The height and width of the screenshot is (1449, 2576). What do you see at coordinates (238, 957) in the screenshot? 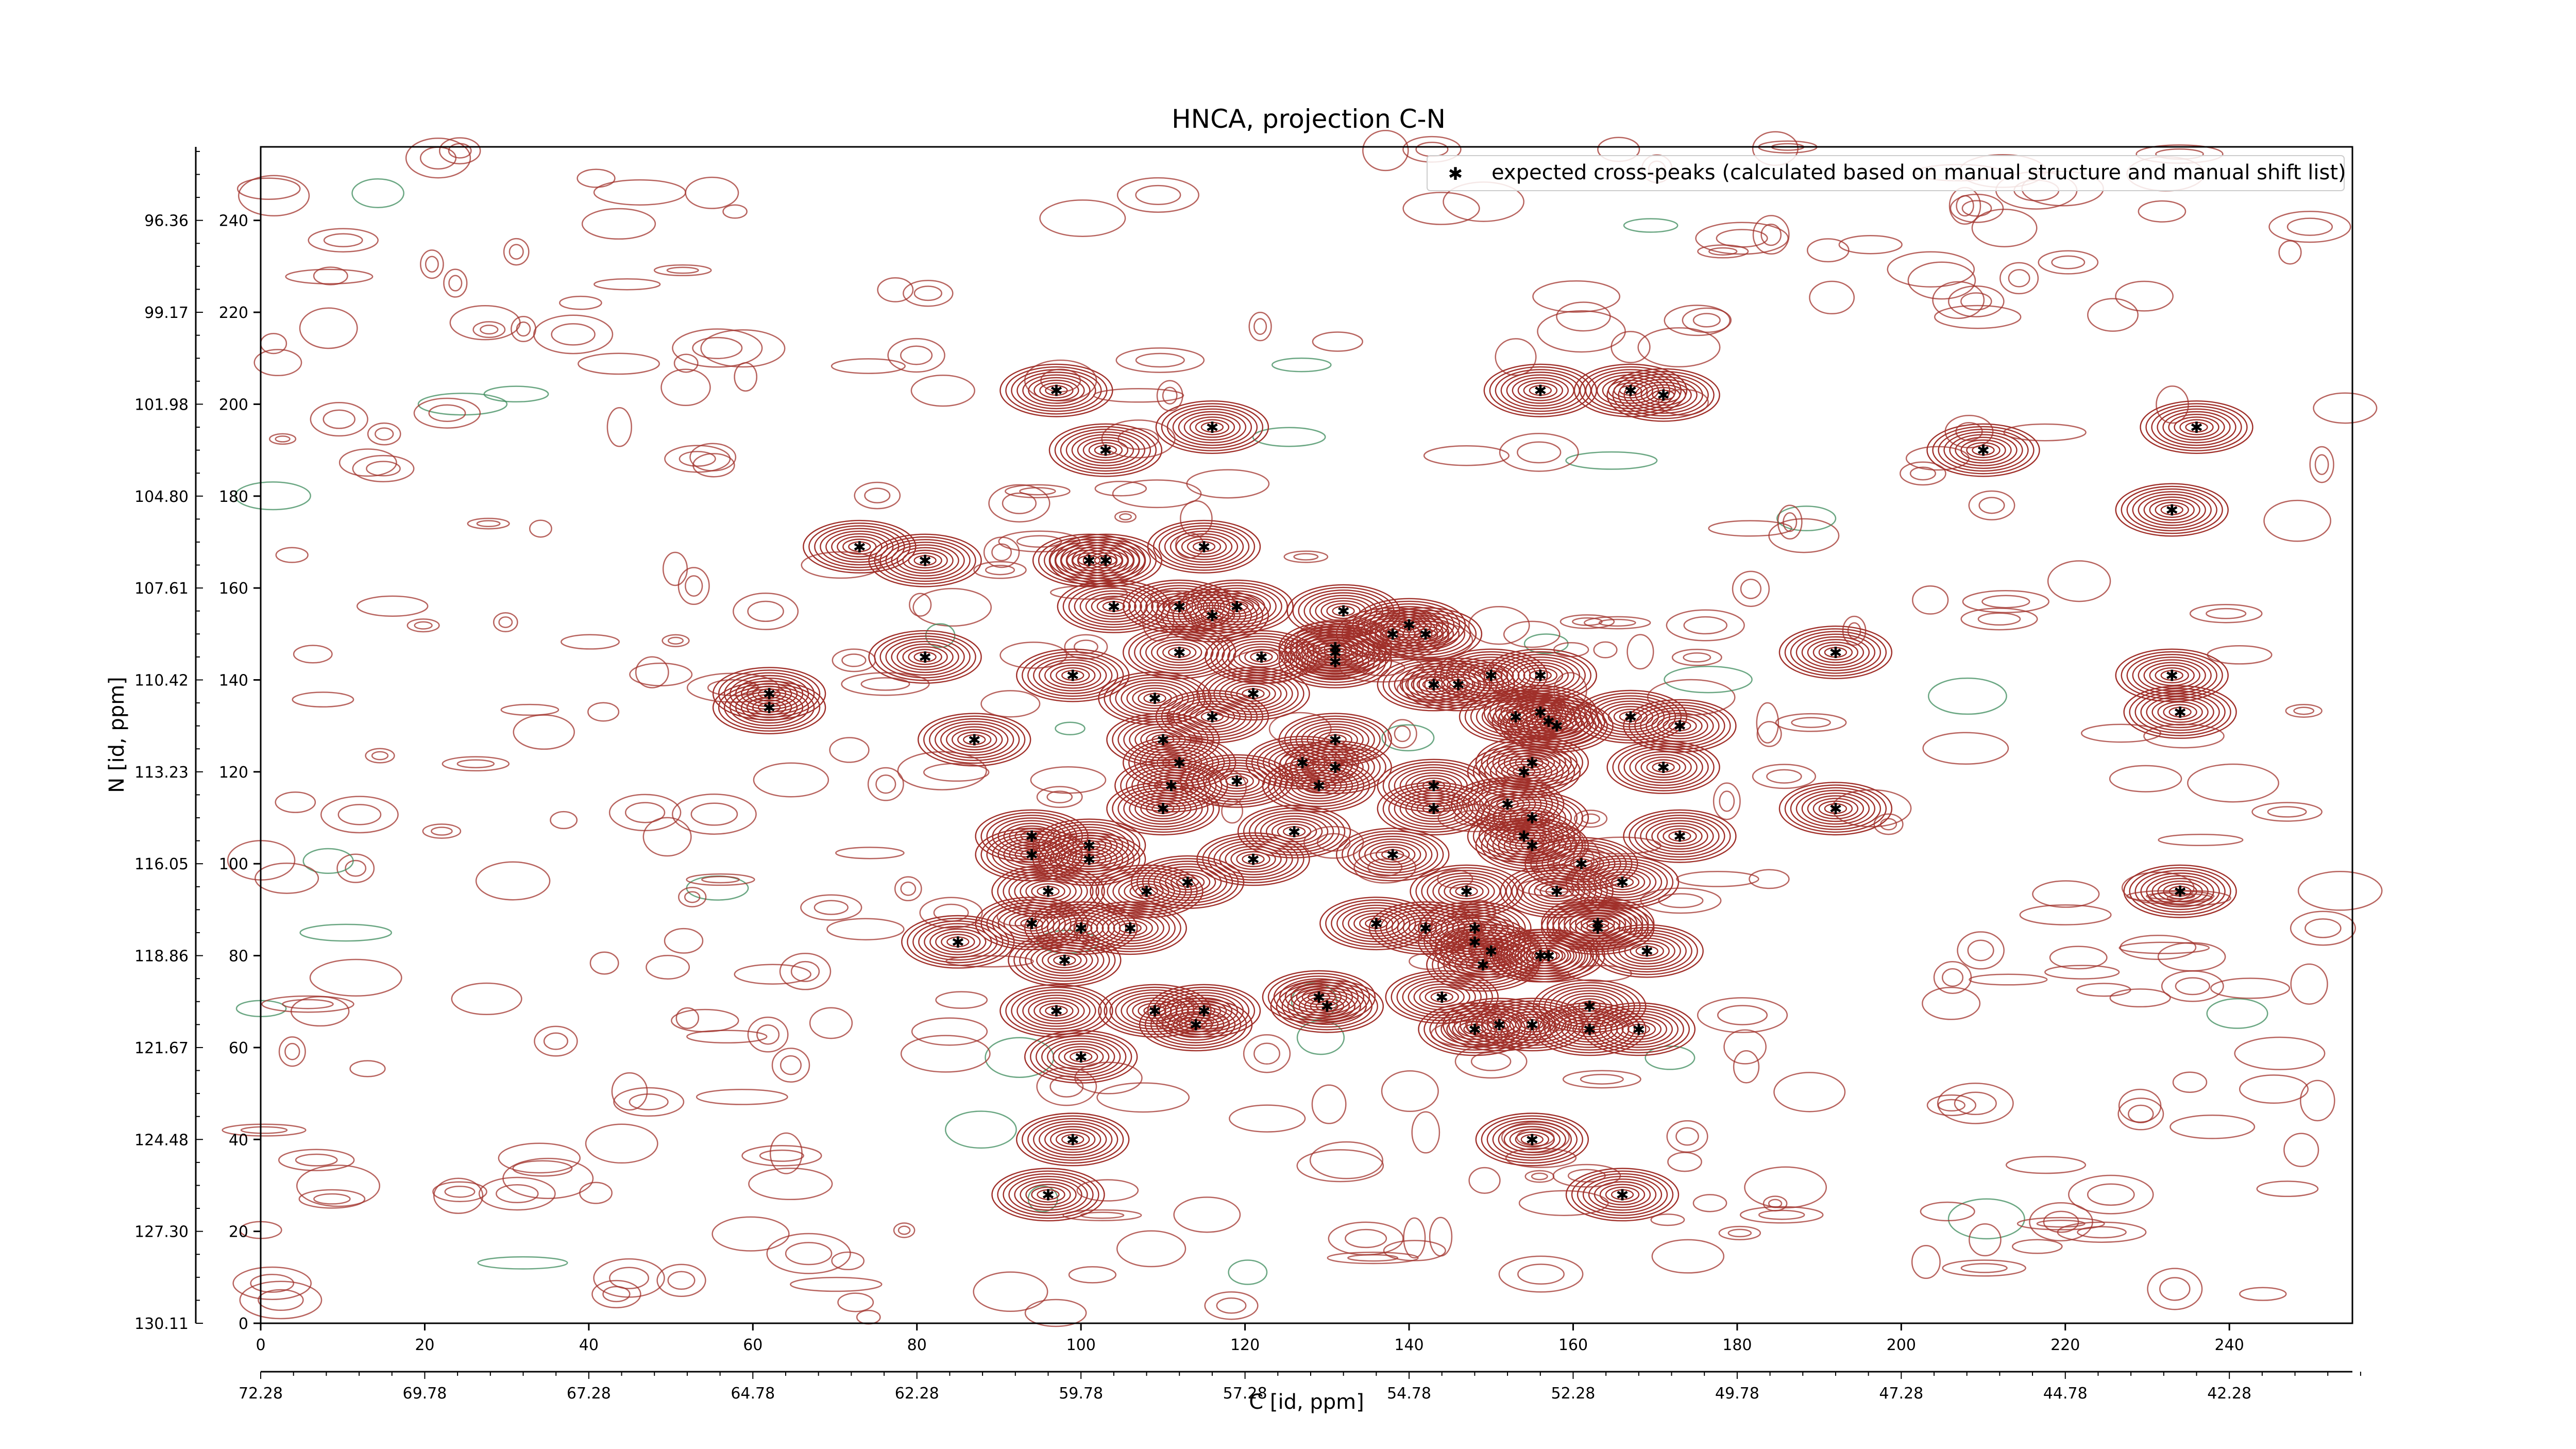
I see `y-tick-label: 80` at bounding box center [238, 957].